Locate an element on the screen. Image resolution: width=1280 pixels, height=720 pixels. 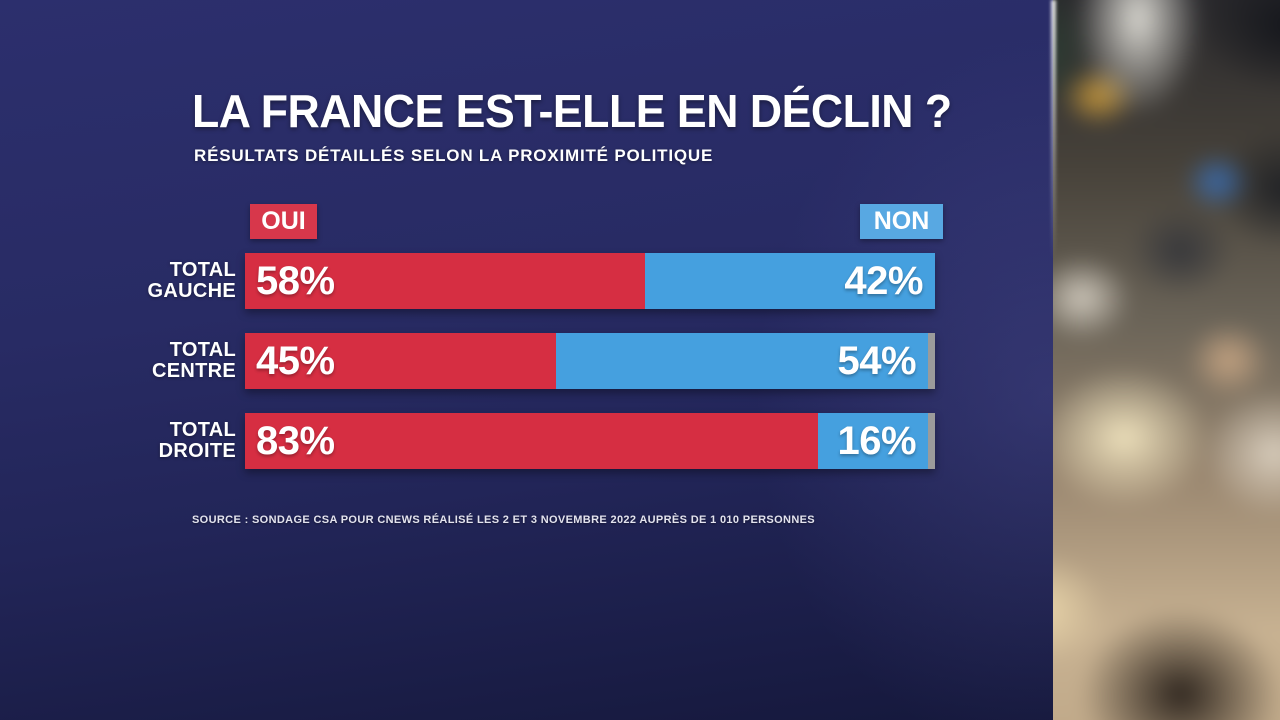
bar-row: TOTAL GAUCHE 58% 42% is located at coordinates (501, 281).